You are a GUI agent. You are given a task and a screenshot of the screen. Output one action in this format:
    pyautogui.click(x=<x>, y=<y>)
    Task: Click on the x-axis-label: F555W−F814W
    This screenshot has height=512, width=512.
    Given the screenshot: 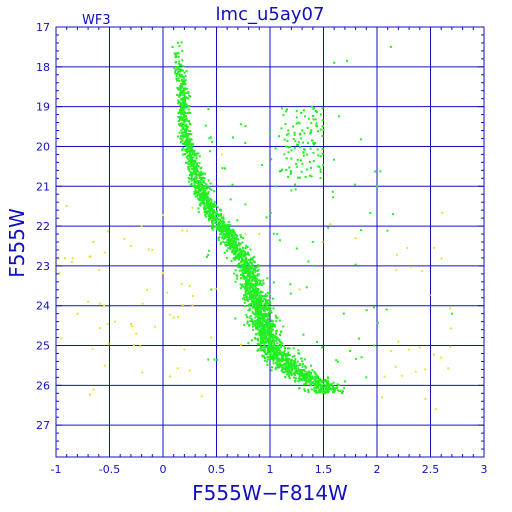 What is the action you would take?
    pyautogui.click(x=270, y=493)
    